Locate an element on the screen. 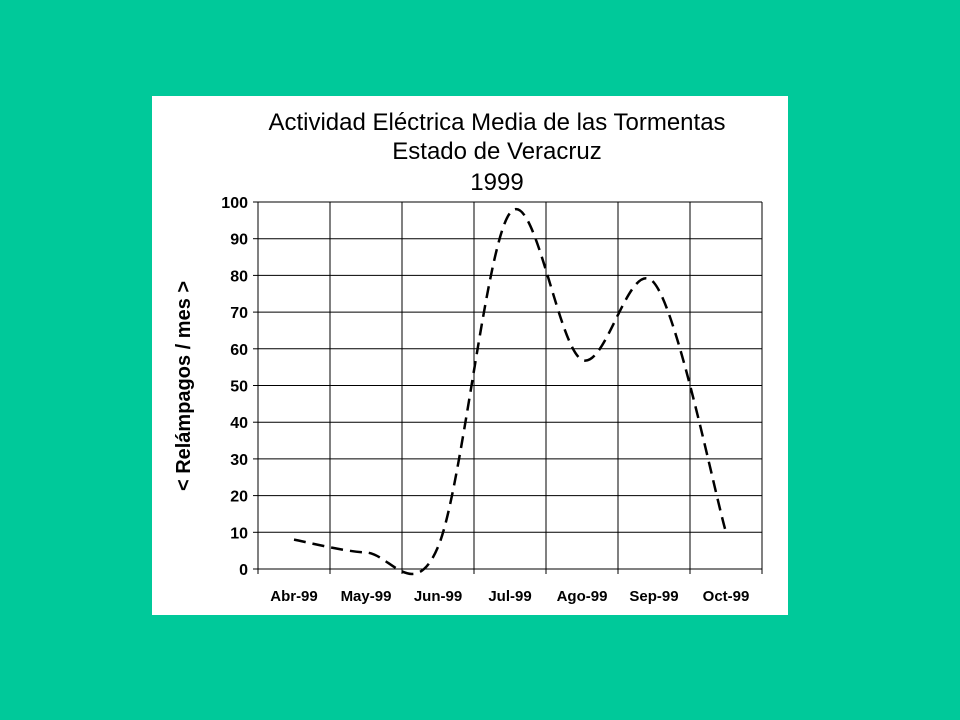 This screenshot has width=960, height=720. y-tick-label: 20 is located at coordinates (239, 497).